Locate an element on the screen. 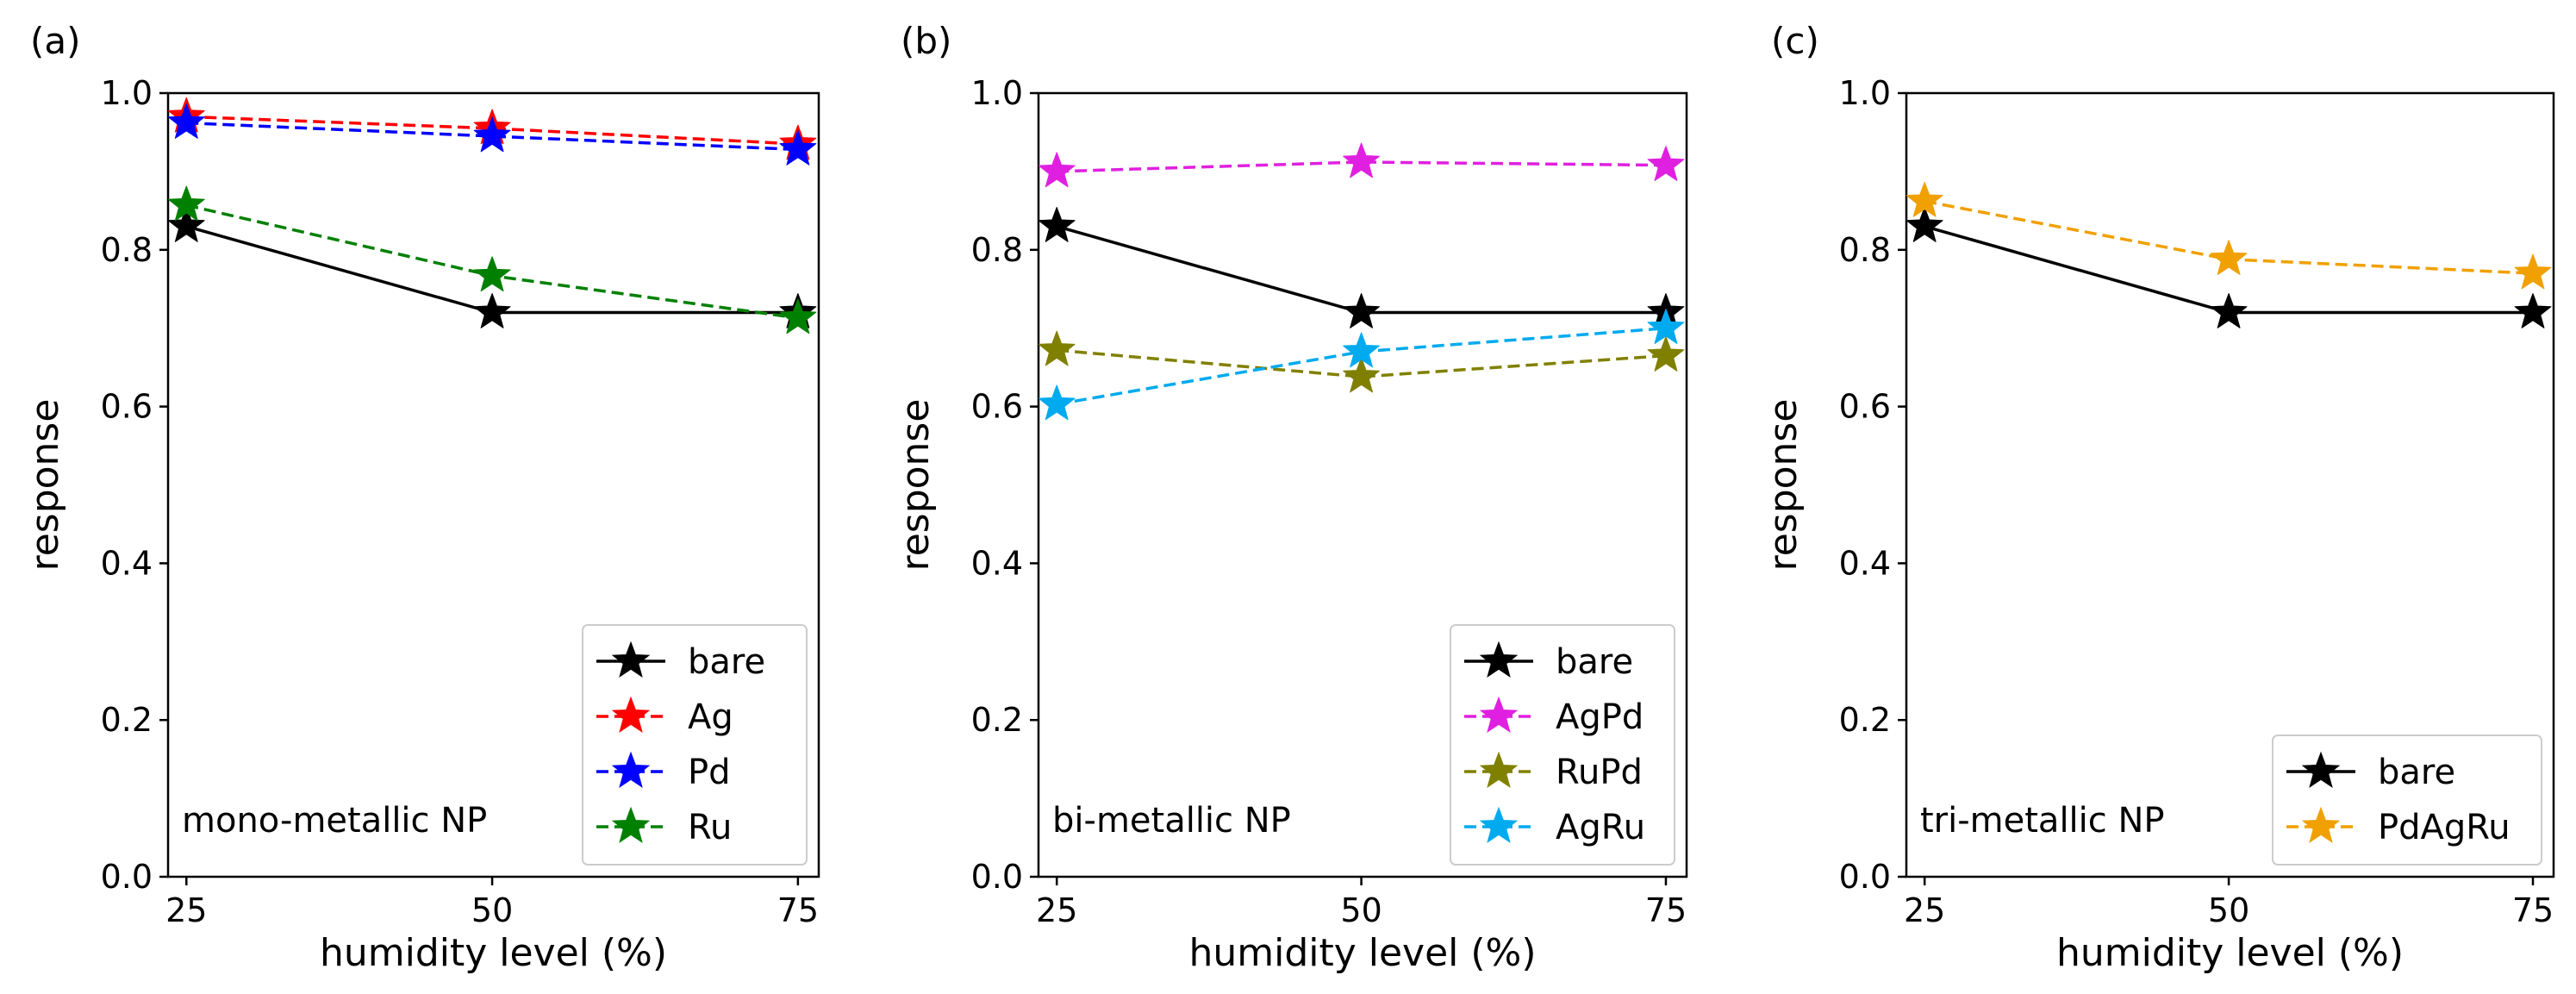 This screenshot has width=2576, height=994. legend-label: Ru is located at coordinates (710, 827).